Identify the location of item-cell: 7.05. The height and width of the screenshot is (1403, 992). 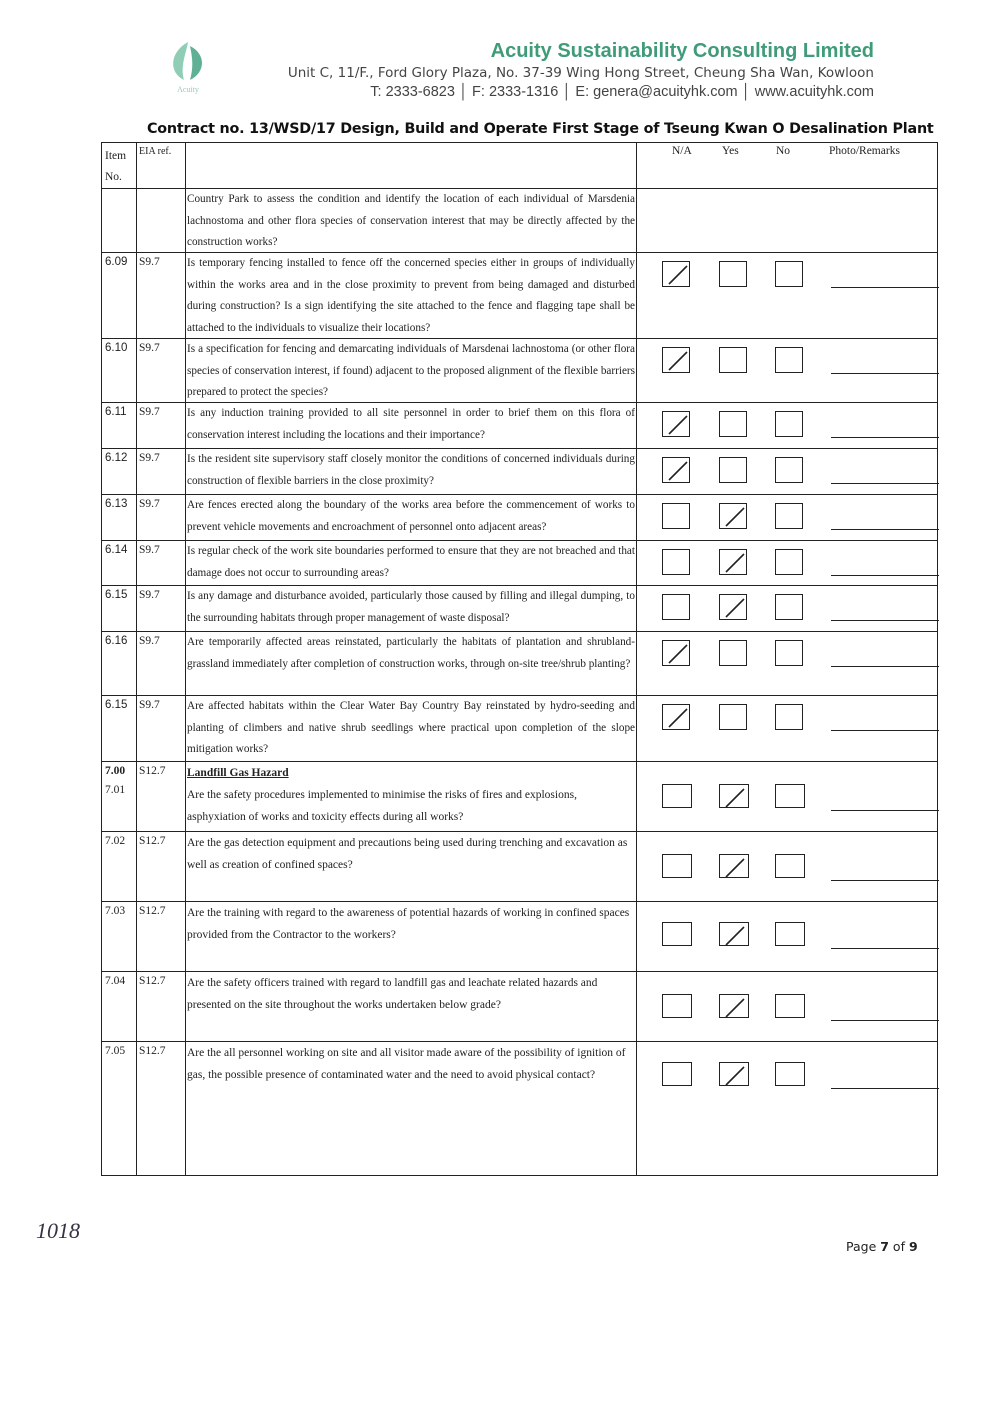
(119, 1108).